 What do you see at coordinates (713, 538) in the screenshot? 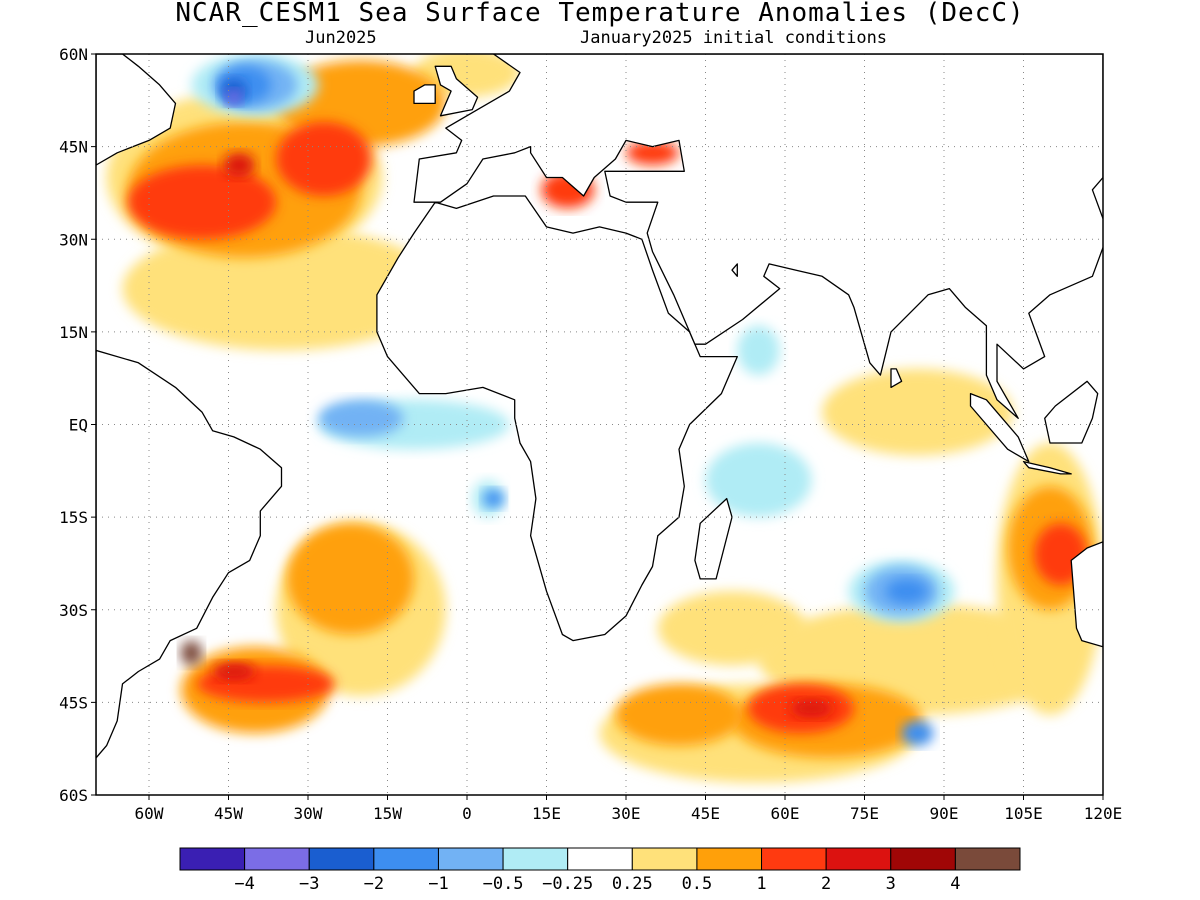
I see `landmass-madagascar` at bounding box center [713, 538].